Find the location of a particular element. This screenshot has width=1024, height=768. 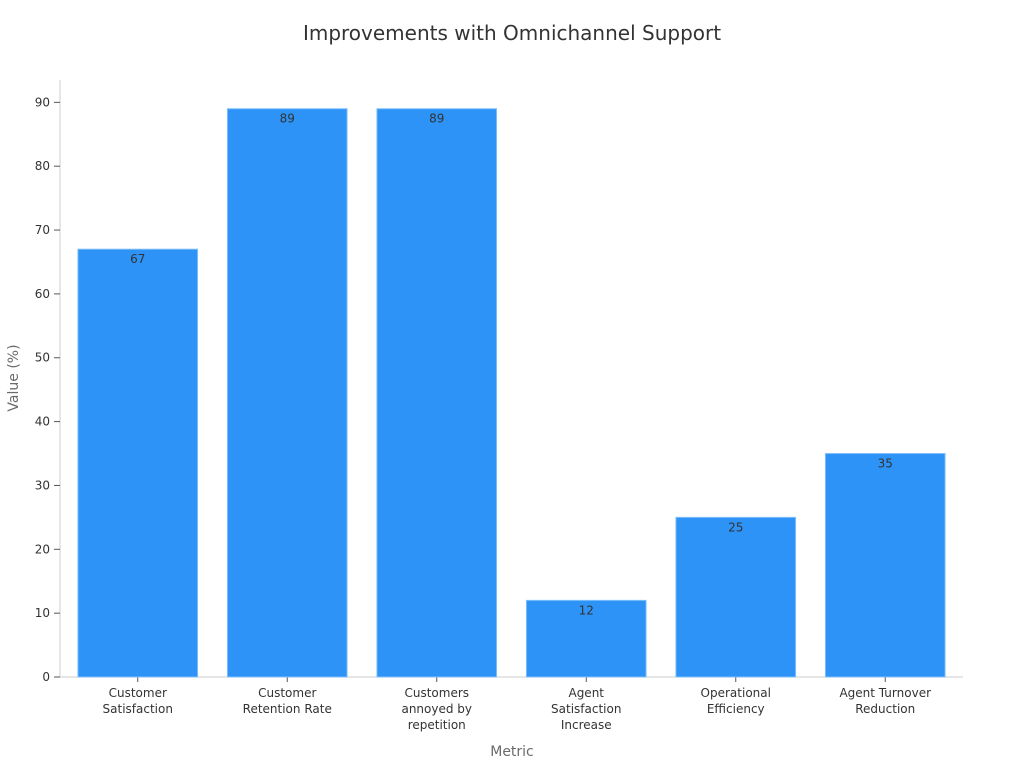

y-axis-label: Value (%) is located at coordinates (14, 377).